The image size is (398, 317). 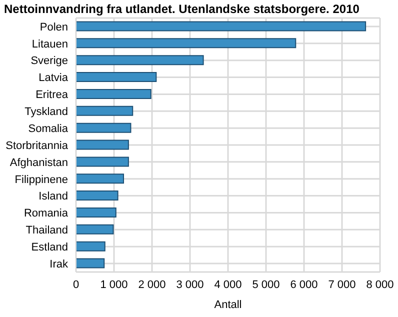 I want to click on x-axis-title: Antall, so click(x=228, y=305).